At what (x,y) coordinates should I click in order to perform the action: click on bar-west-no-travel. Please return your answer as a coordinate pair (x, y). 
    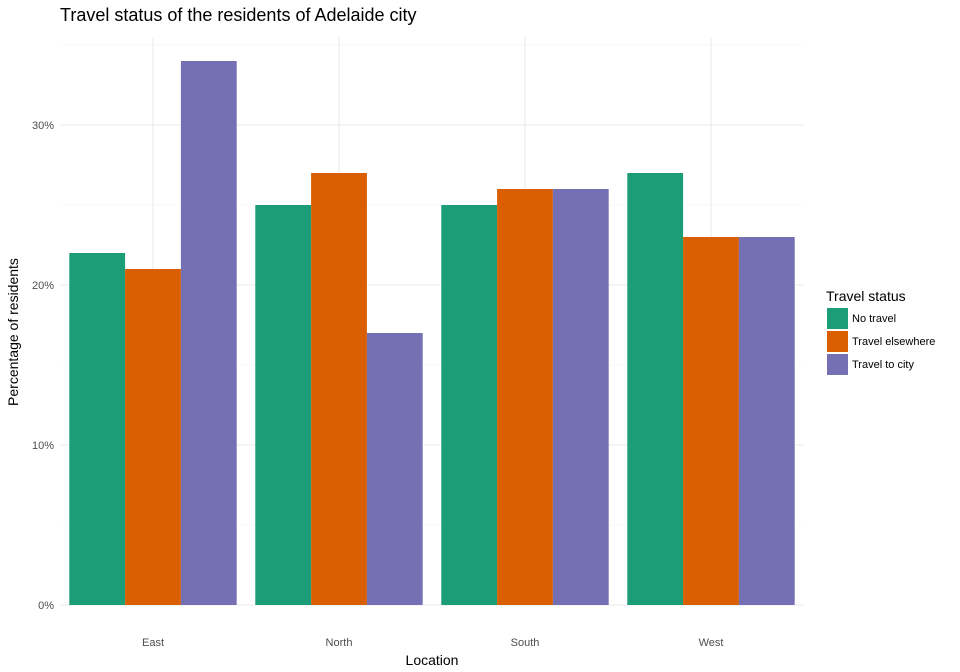
    Looking at the image, I should click on (655, 389).